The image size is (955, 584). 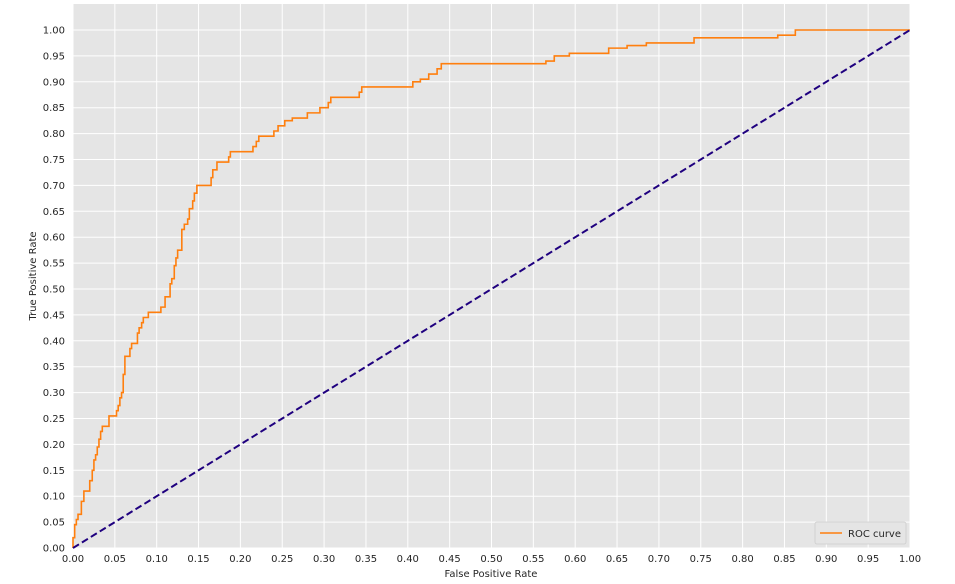 What do you see at coordinates (742, 559) in the screenshot?
I see `x-tick-label: 0.80` at bounding box center [742, 559].